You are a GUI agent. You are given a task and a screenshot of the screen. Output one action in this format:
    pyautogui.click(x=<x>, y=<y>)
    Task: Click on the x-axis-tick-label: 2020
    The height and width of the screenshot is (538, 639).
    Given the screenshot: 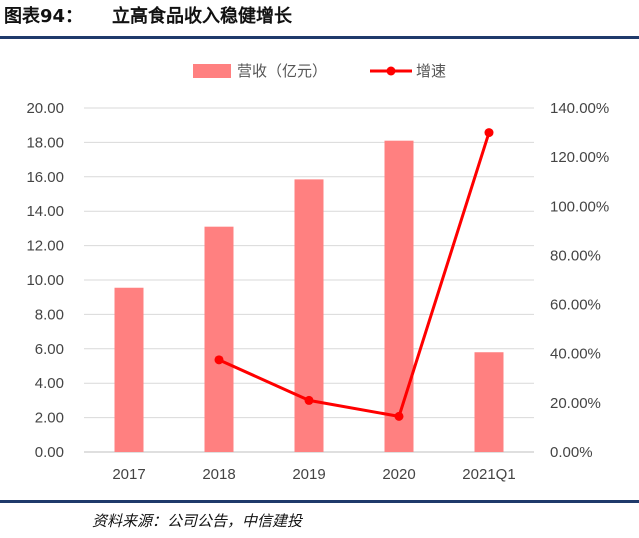 What is the action you would take?
    pyautogui.click(x=398, y=474)
    